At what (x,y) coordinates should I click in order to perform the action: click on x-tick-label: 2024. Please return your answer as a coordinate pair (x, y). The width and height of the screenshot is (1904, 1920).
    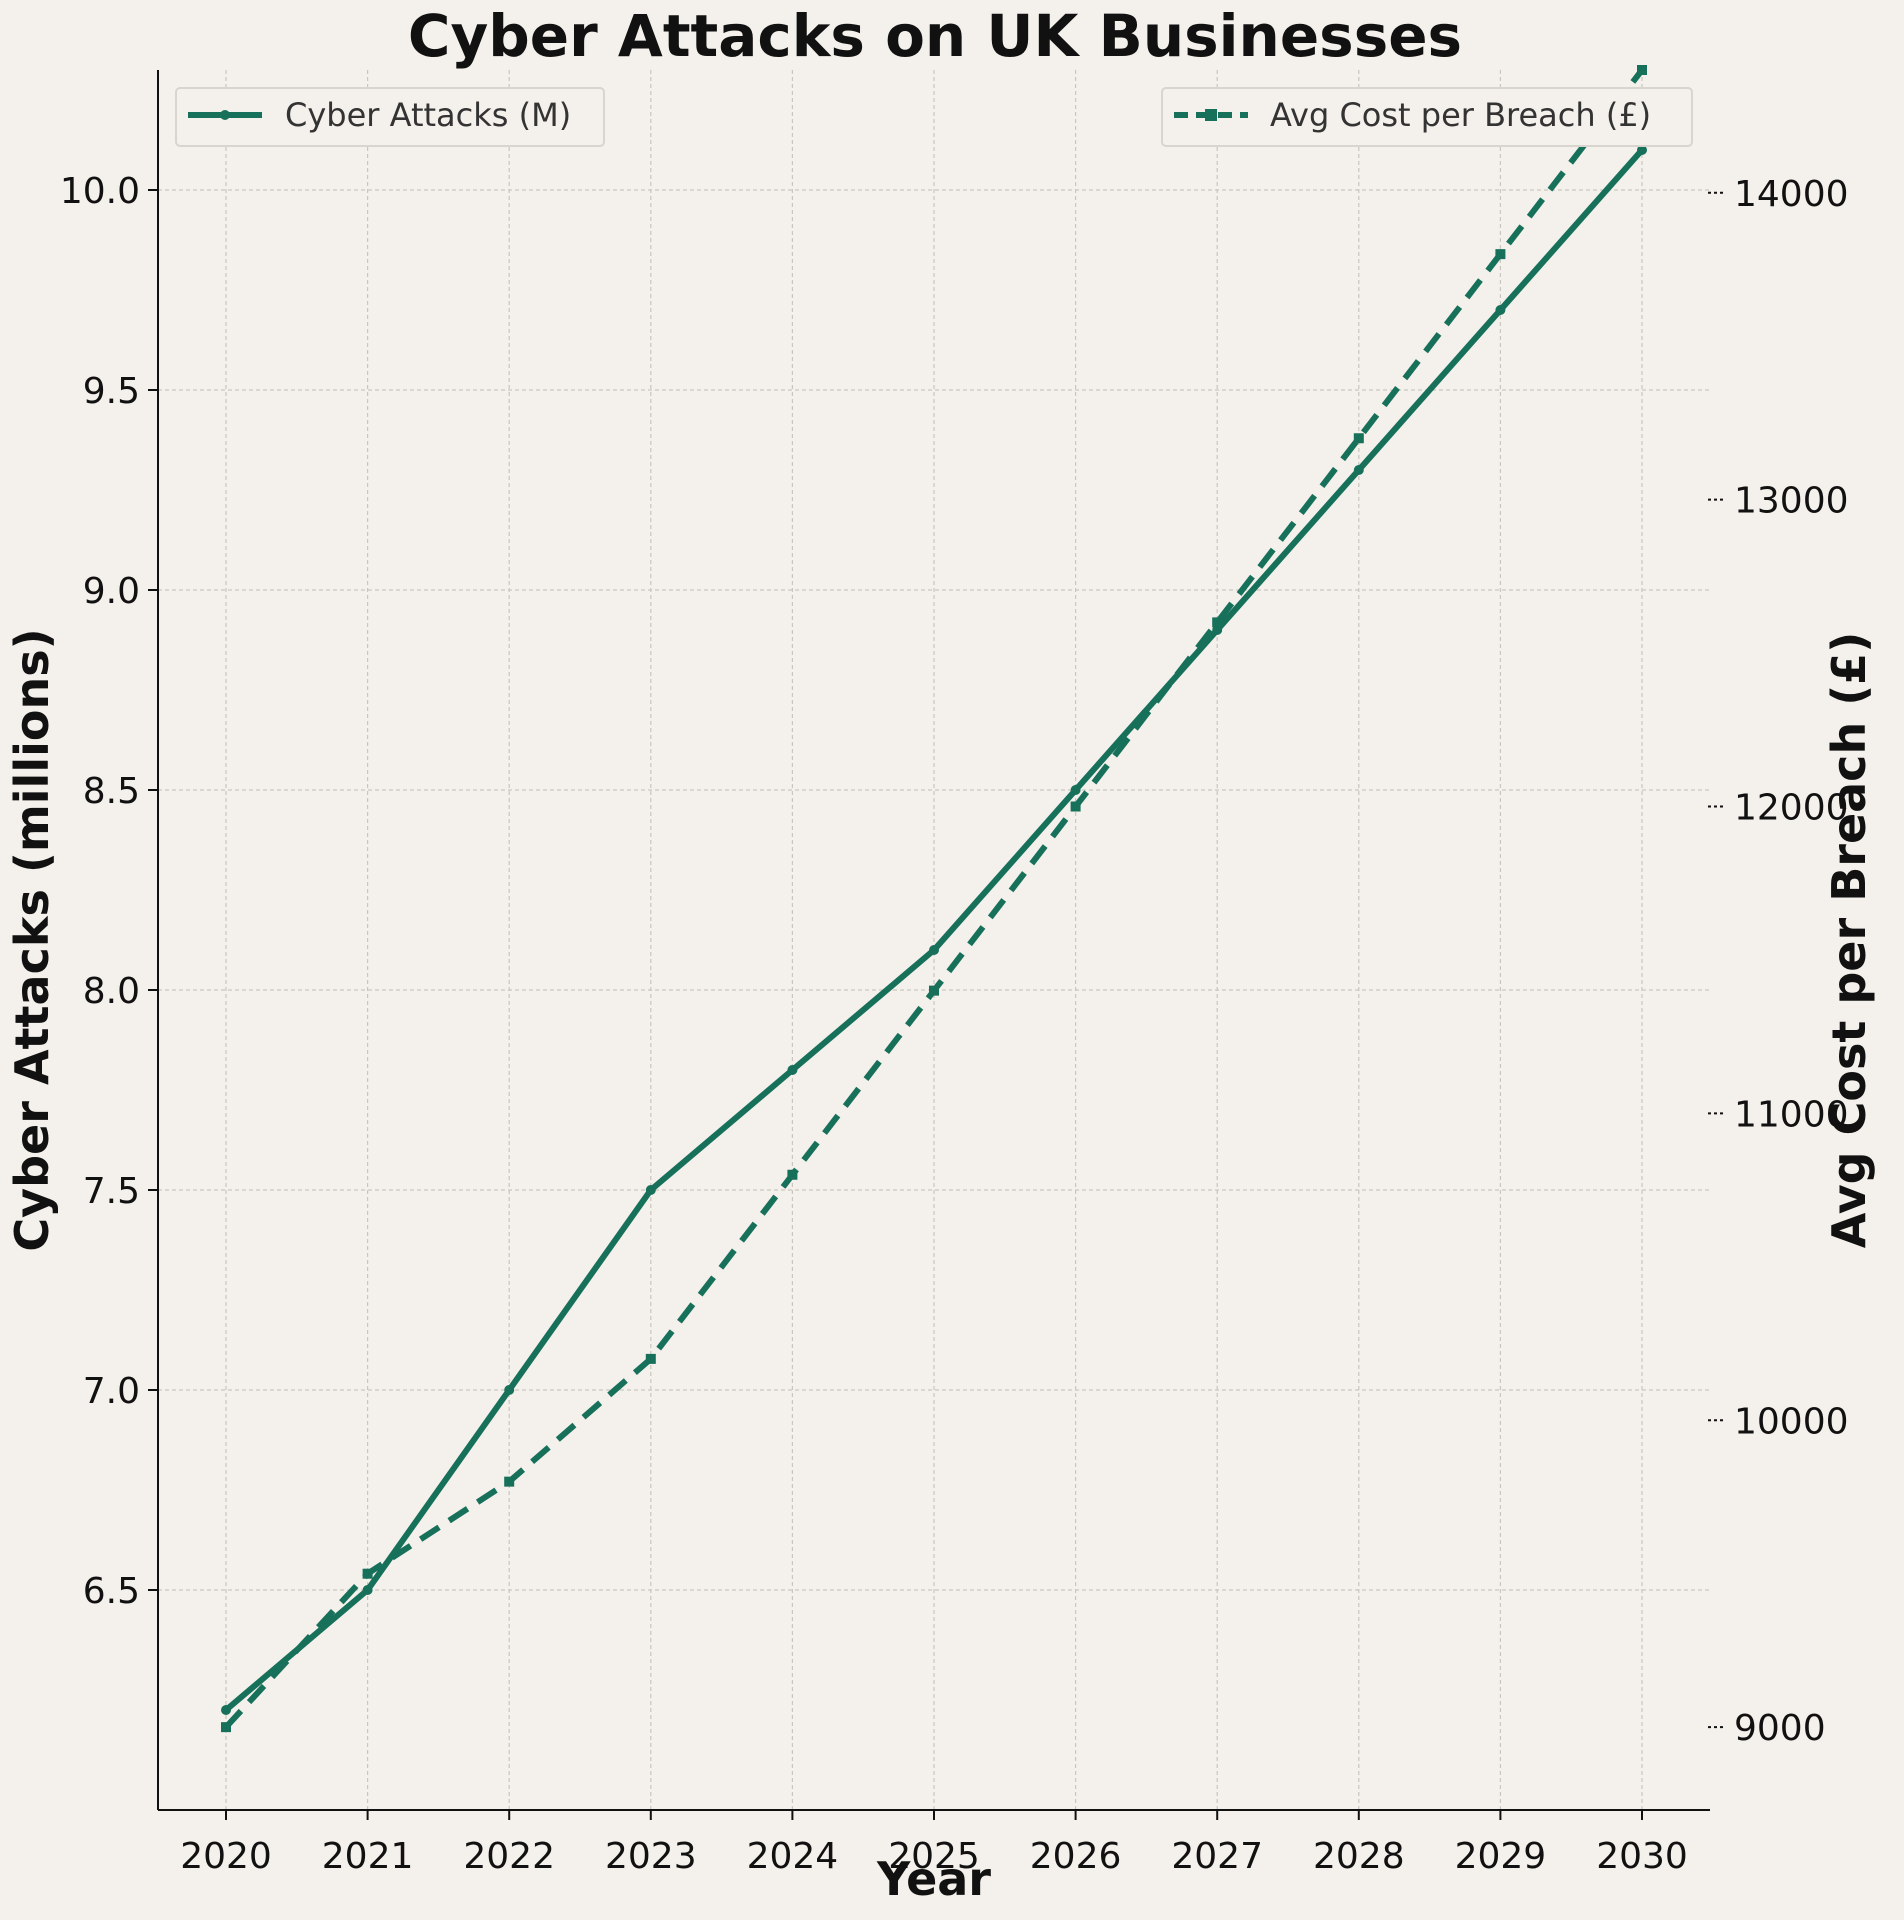
    Looking at the image, I should click on (793, 1856).